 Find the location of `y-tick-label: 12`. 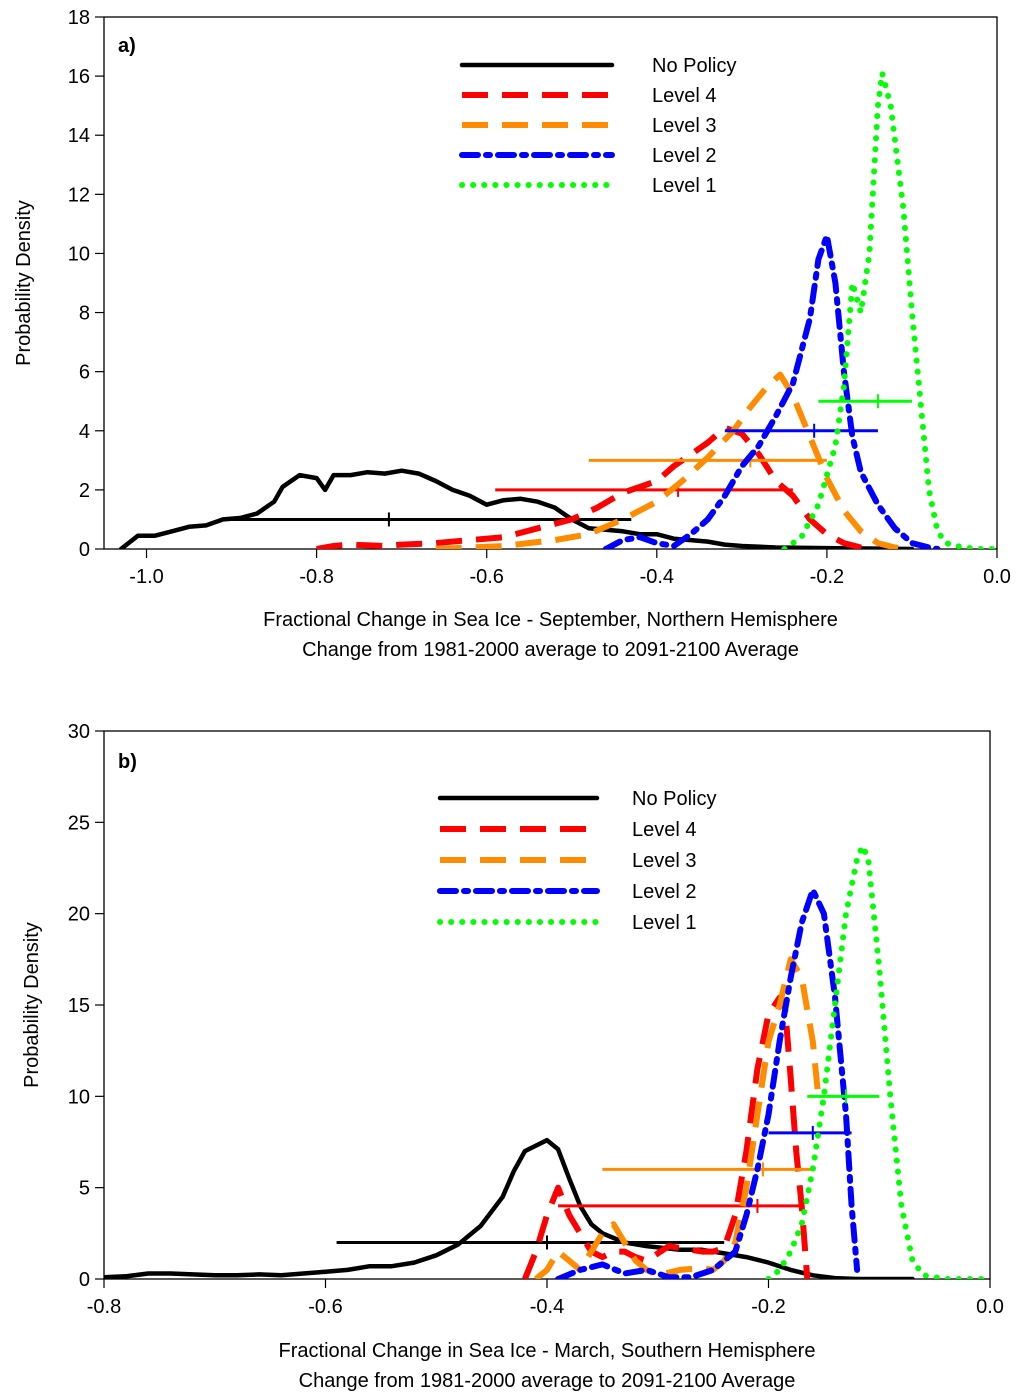

y-tick-label: 12 is located at coordinates (79, 195).